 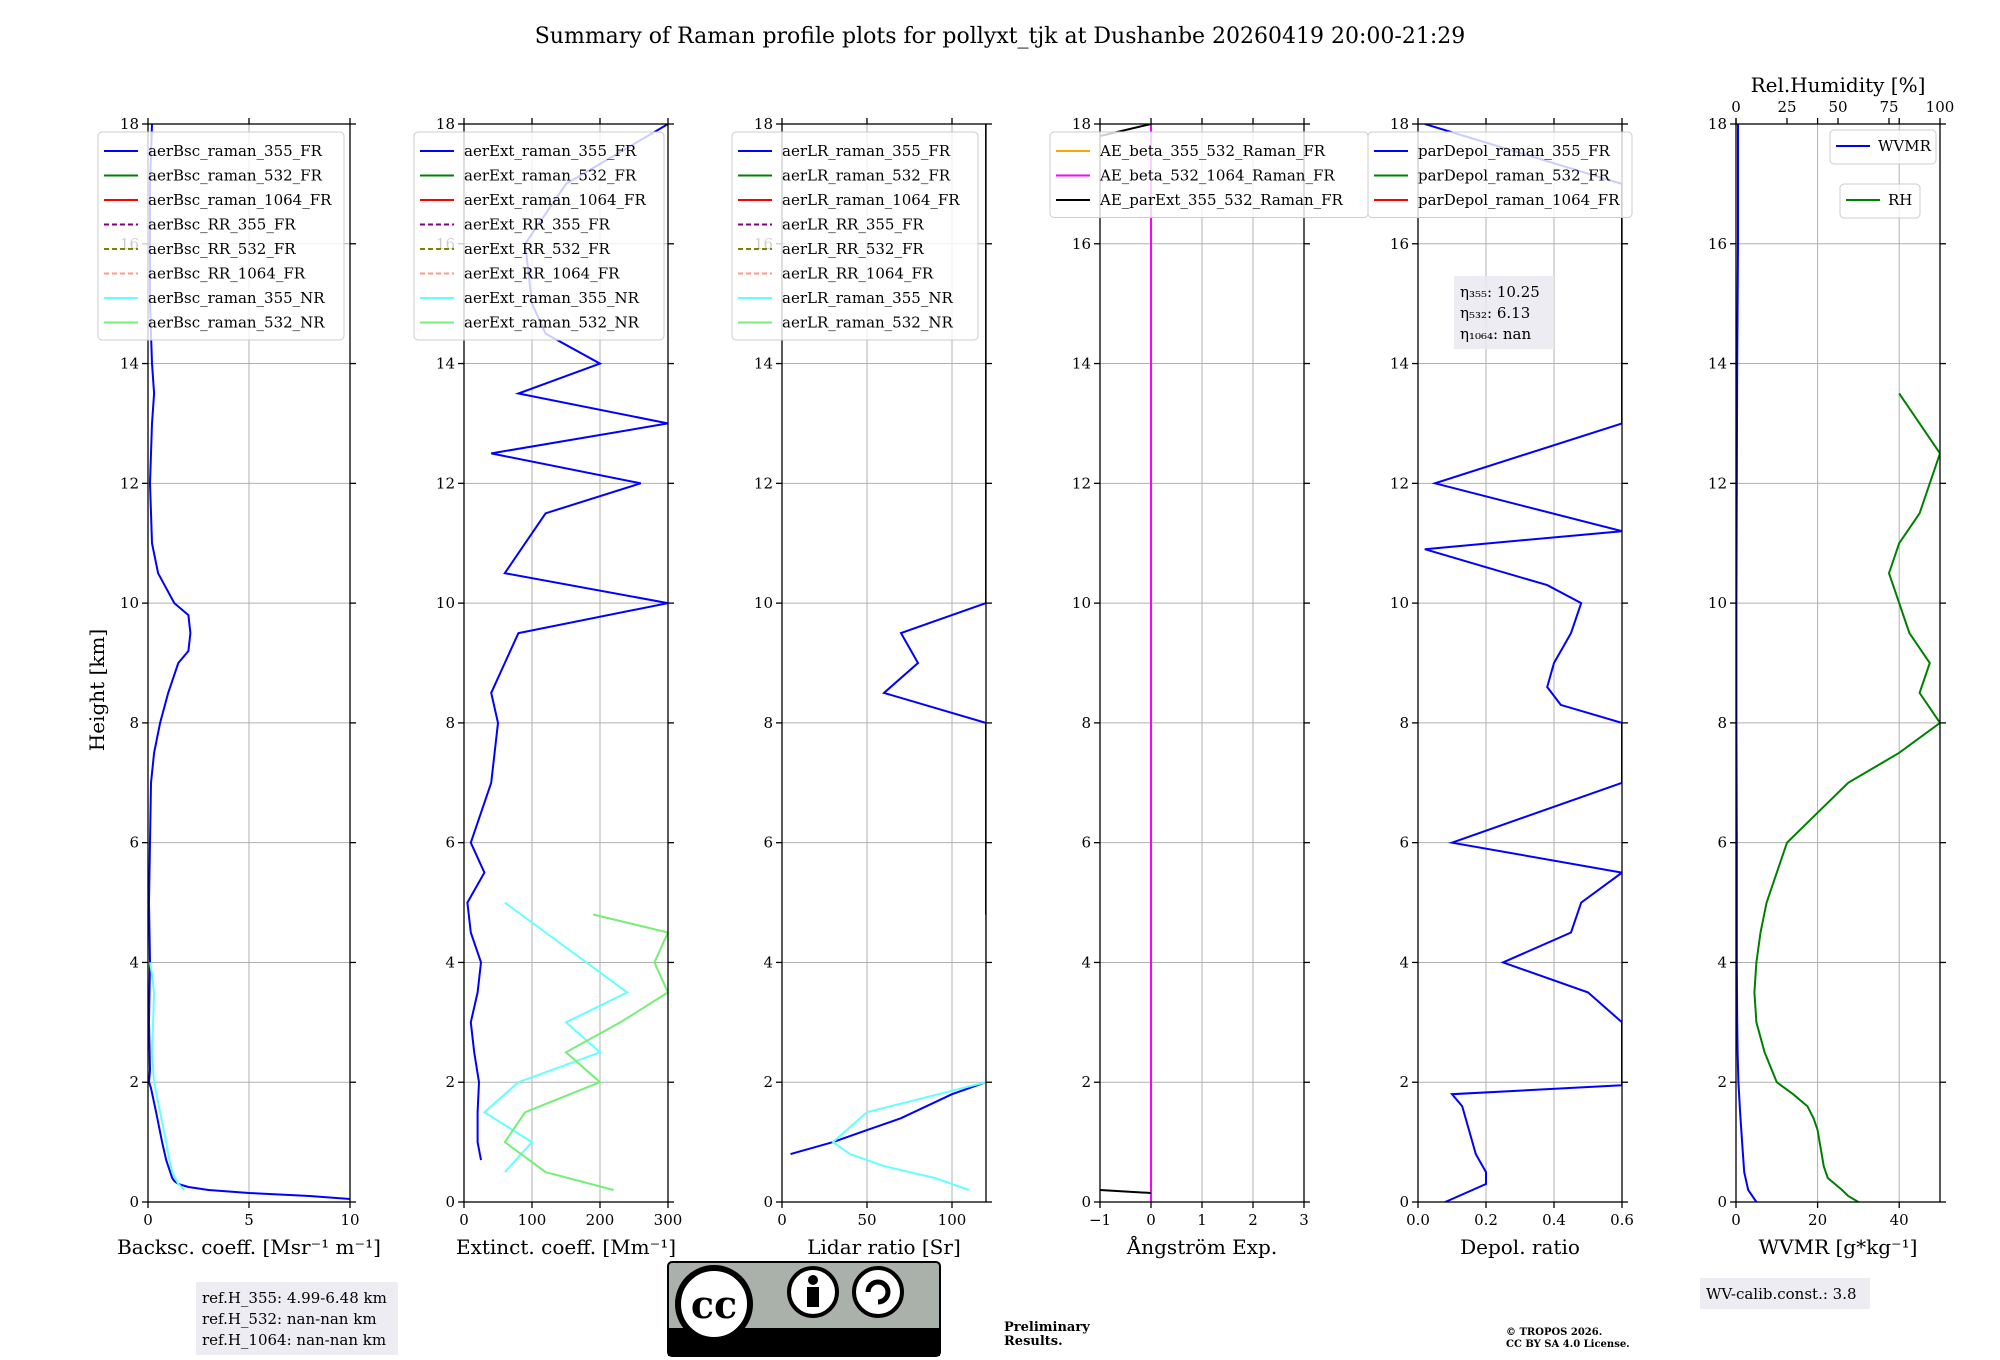 What do you see at coordinates (1126, 1191) in the screenshot?
I see `series-AE_parExt_355_532_Raman_FR` at bounding box center [1126, 1191].